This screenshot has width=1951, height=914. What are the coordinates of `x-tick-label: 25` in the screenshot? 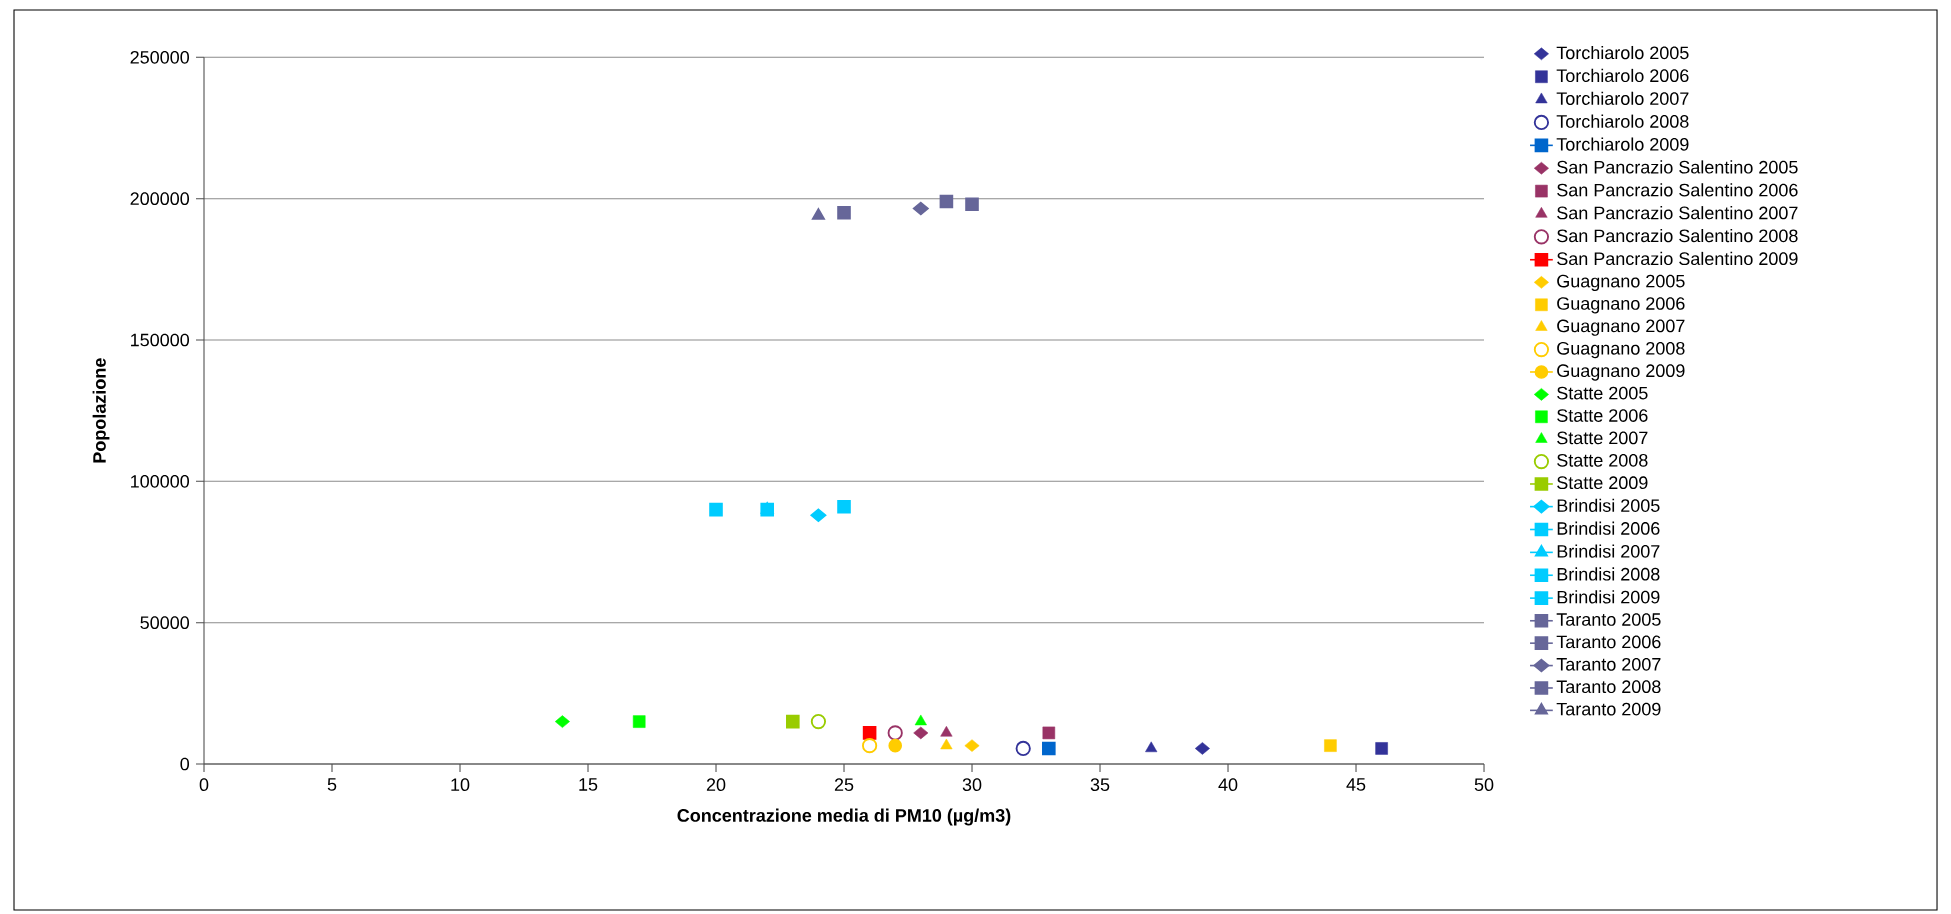 It's located at (844, 784).